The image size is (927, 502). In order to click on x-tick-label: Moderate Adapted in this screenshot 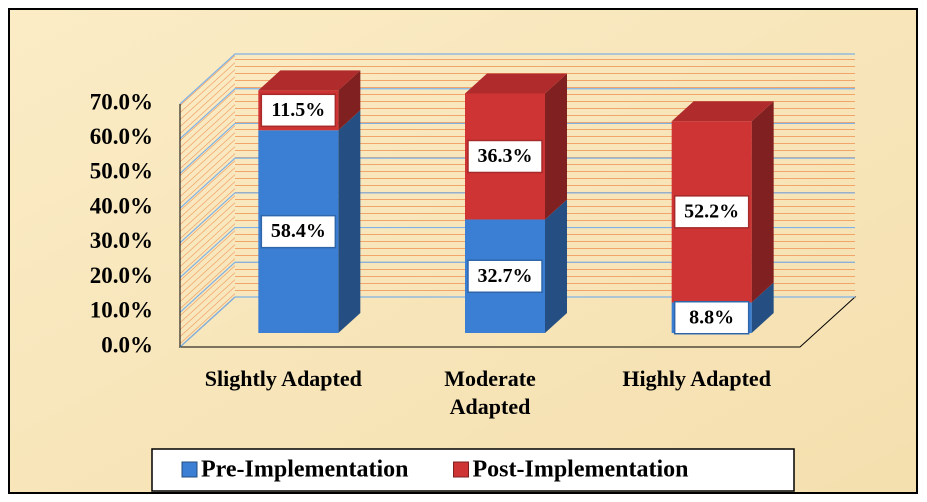, I will do `click(490, 392)`.